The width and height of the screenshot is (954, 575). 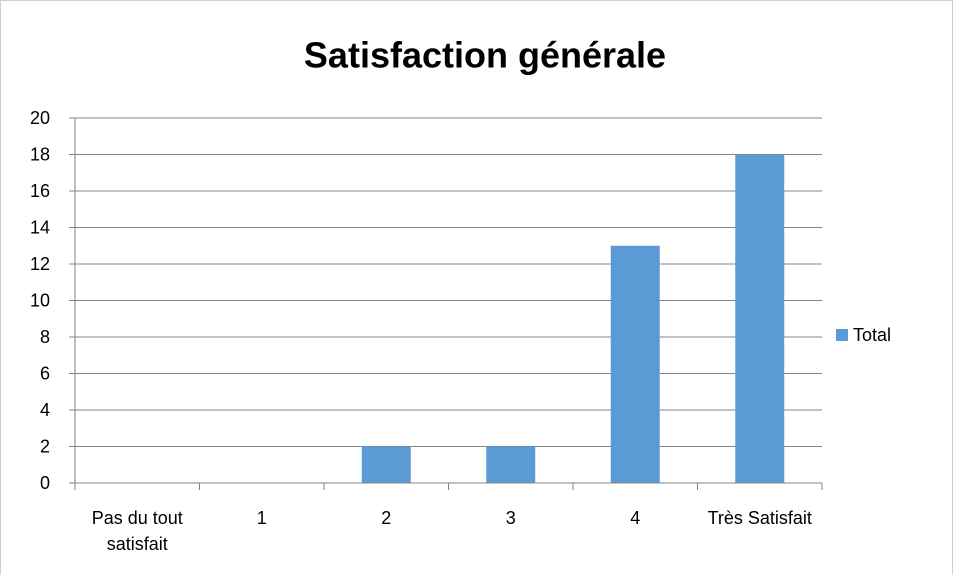 What do you see at coordinates (872, 335) in the screenshot?
I see `legend-label: Total` at bounding box center [872, 335].